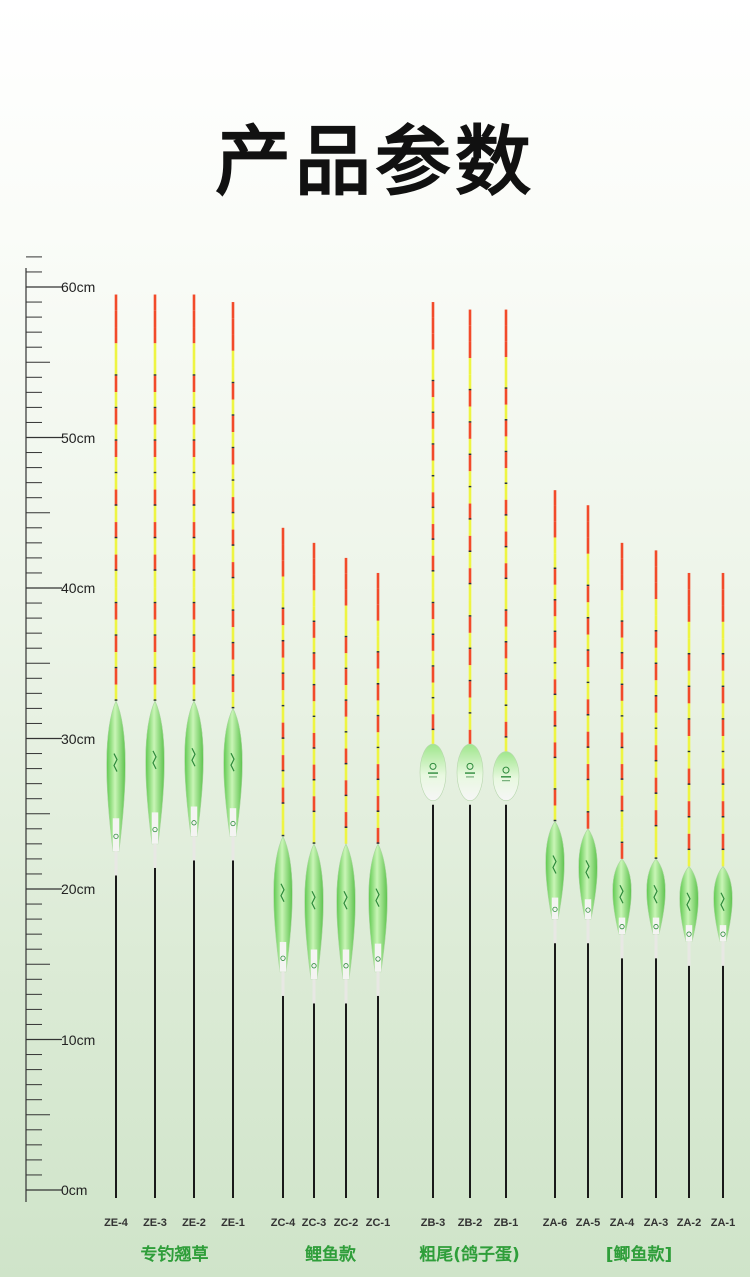 Image resolution: width=750 pixels, height=1277 pixels. What do you see at coordinates (470, 772) in the screenshot?
I see `float-body` at bounding box center [470, 772].